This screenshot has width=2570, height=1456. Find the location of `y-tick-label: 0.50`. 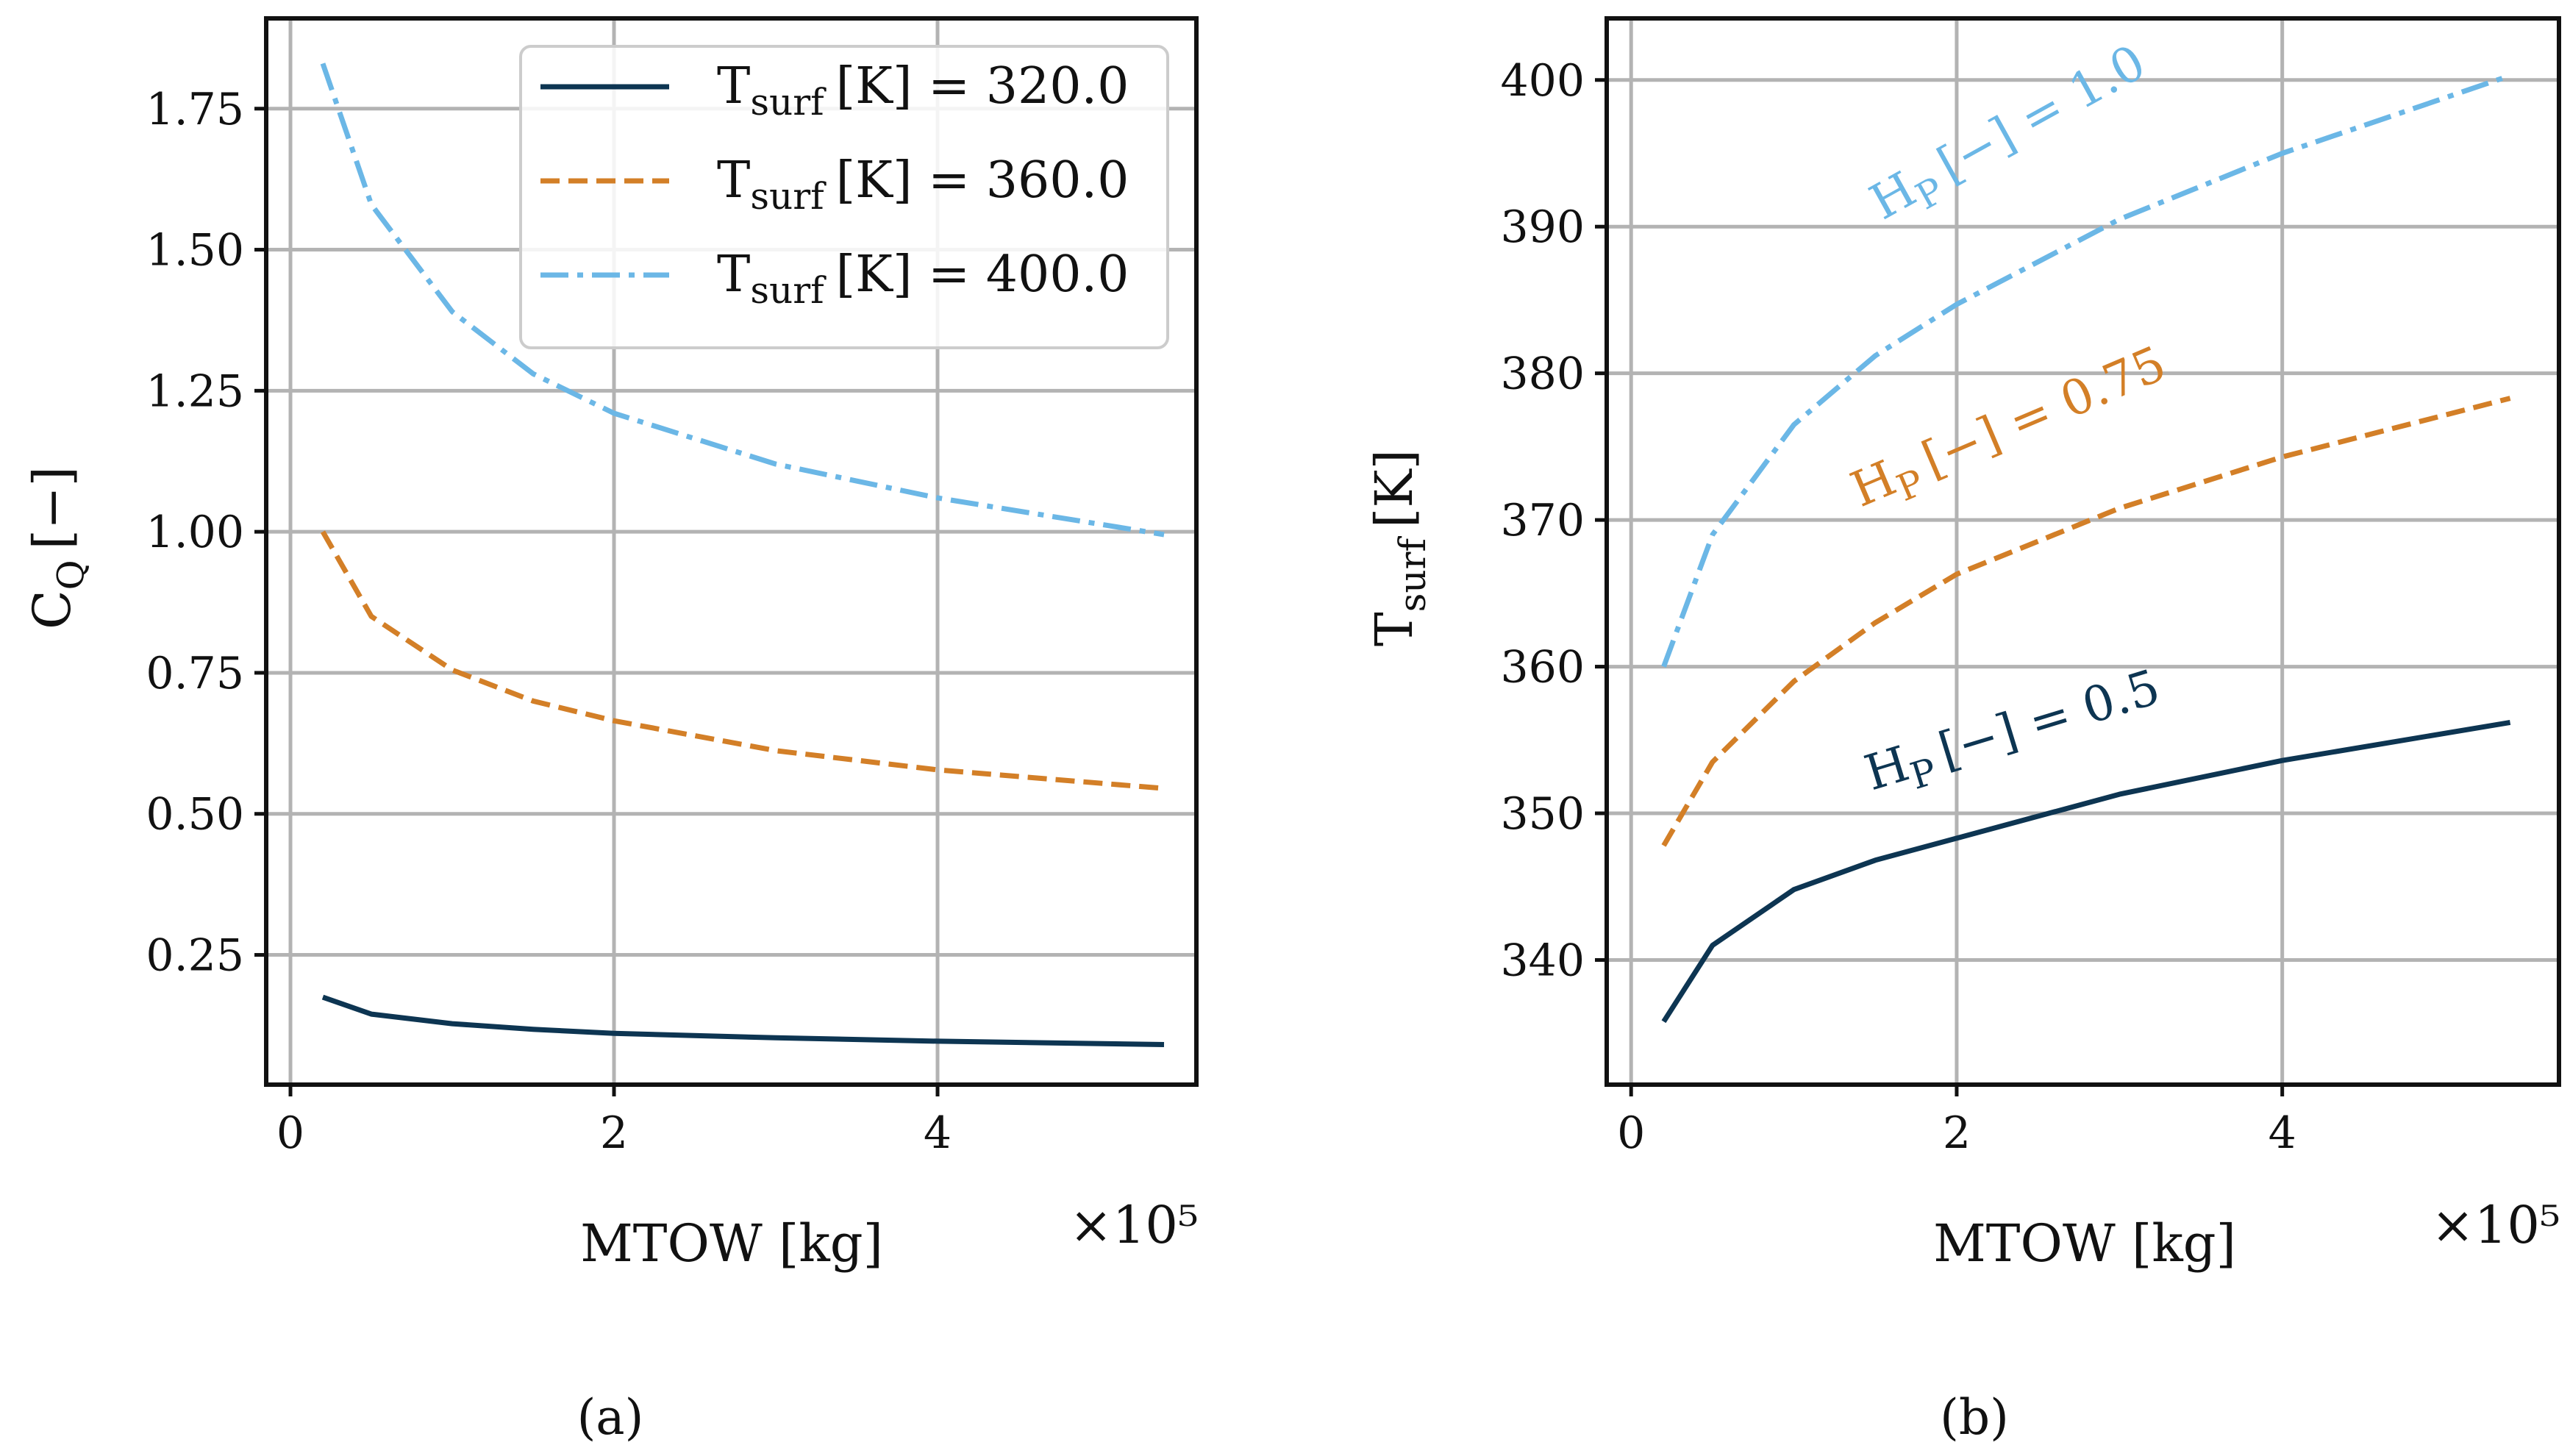

y-tick-label: 0.50 is located at coordinates (195, 815).